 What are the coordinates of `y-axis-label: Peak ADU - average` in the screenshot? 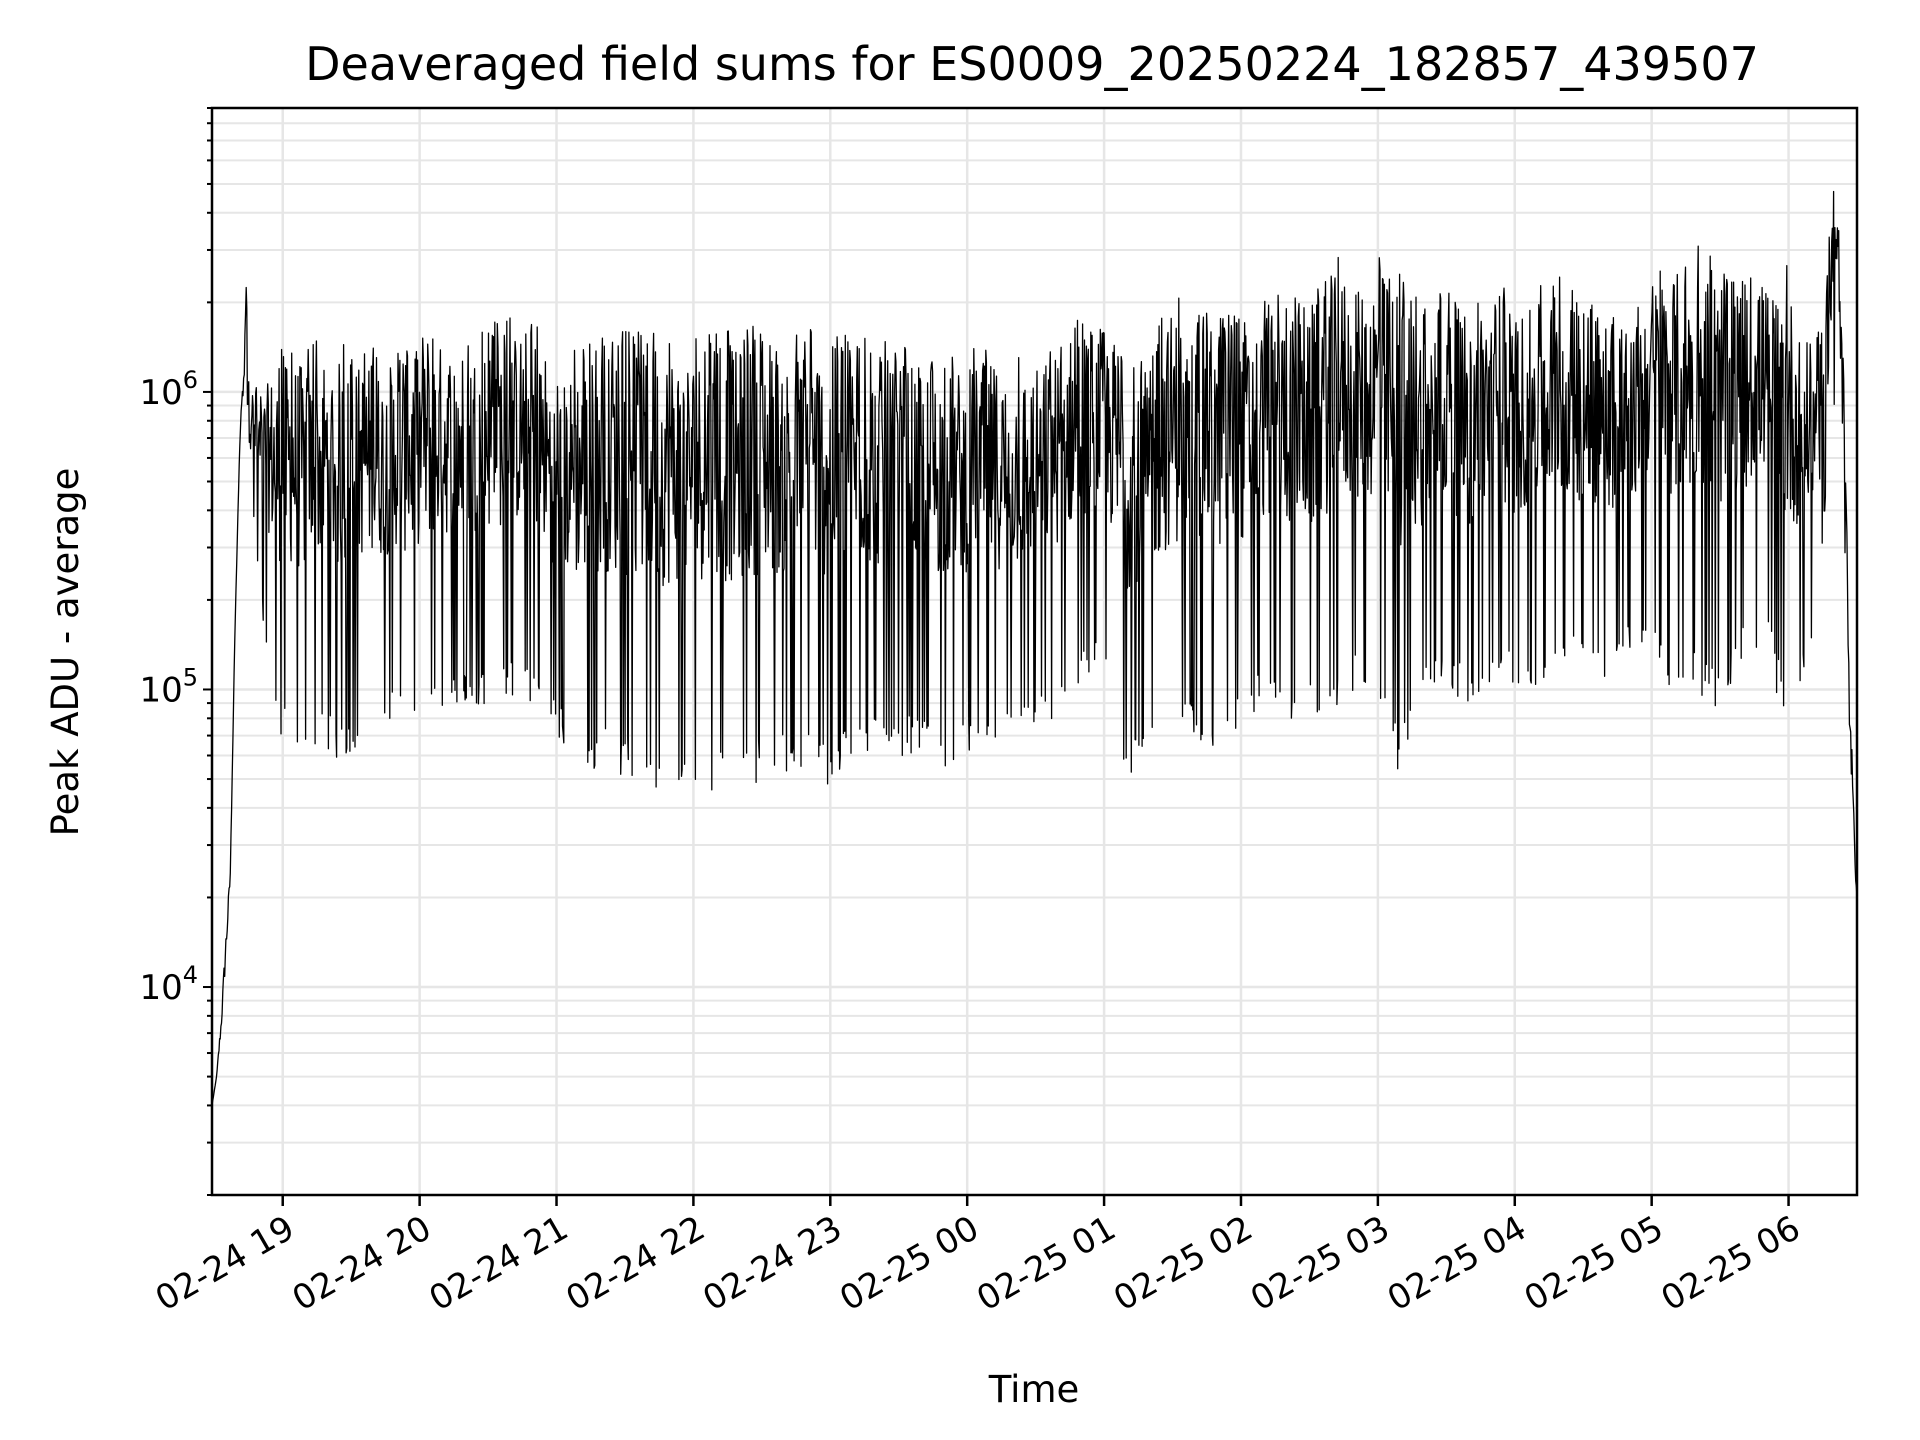 It's located at (65, 652).